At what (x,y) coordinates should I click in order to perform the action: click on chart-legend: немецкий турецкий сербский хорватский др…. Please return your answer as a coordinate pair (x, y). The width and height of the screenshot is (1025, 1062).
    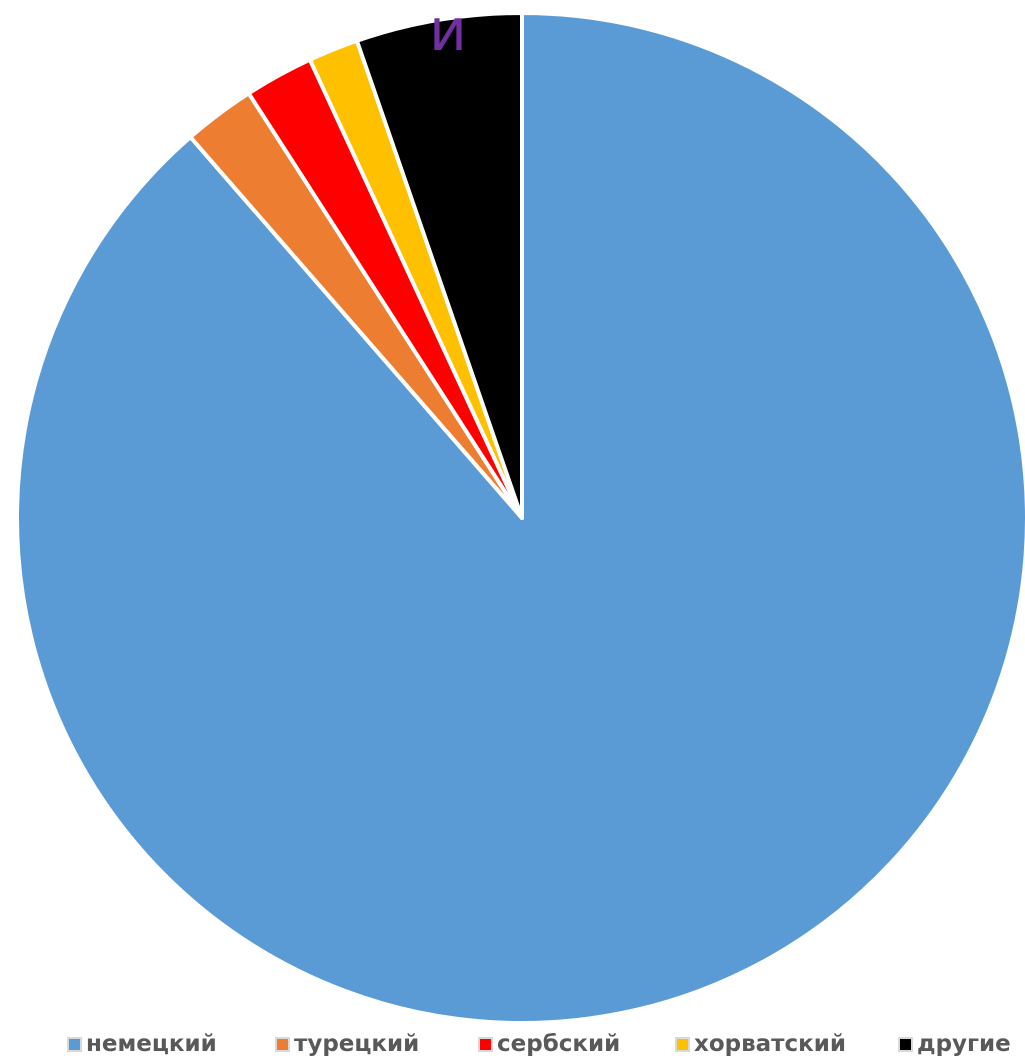
    Looking at the image, I should click on (512, 1044).